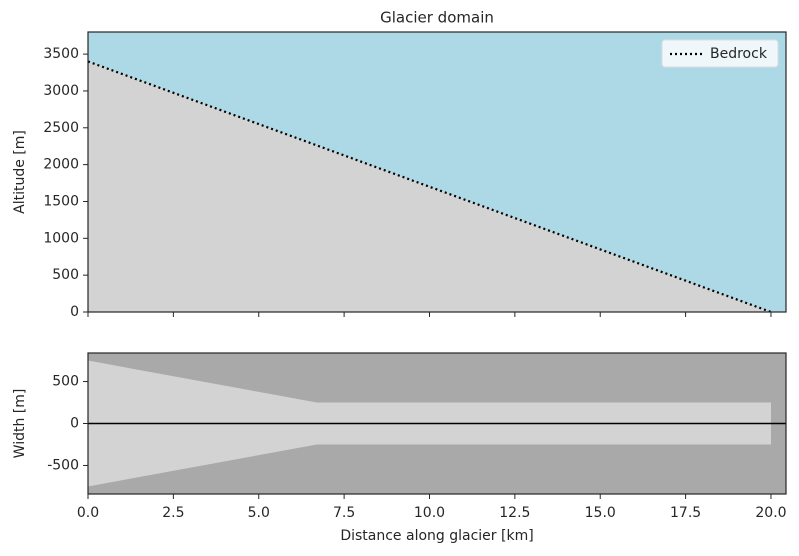 The width and height of the screenshot is (799, 556). Describe the element at coordinates (429, 513) in the screenshot. I see `x-tick-label: 10.0` at that location.